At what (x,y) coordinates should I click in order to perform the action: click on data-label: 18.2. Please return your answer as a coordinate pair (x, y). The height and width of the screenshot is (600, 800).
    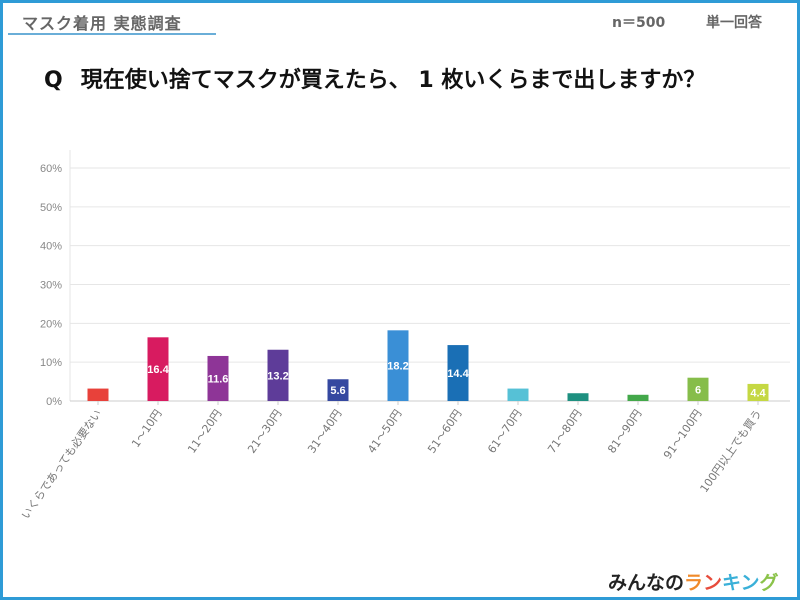
    Looking at the image, I should click on (397, 367).